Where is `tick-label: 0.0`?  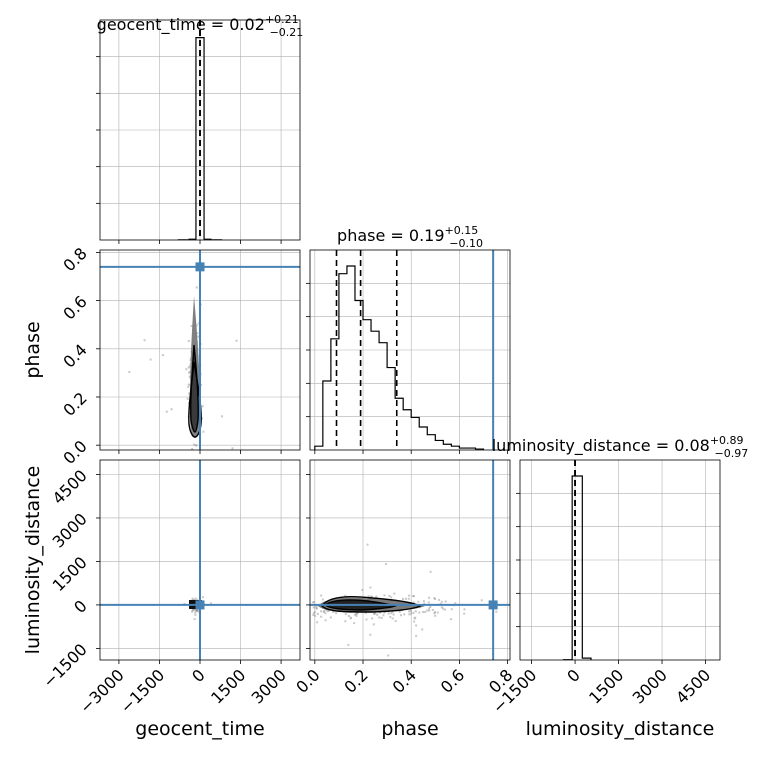
tick-label: 0.0 is located at coordinates (74, 452).